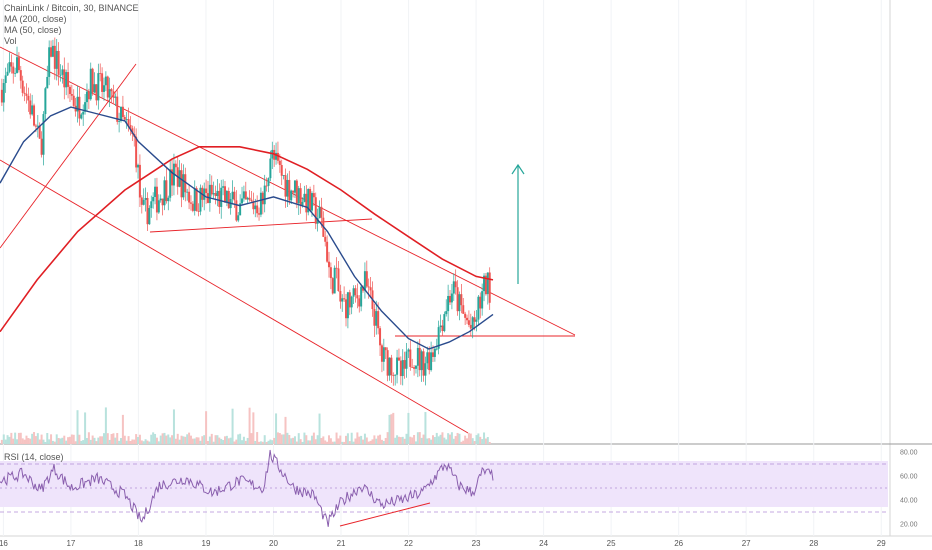 This screenshot has width=932, height=550. Describe the element at coordinates (10, 41) in the screenshot. I see `legend-volume: Vol` at that location.